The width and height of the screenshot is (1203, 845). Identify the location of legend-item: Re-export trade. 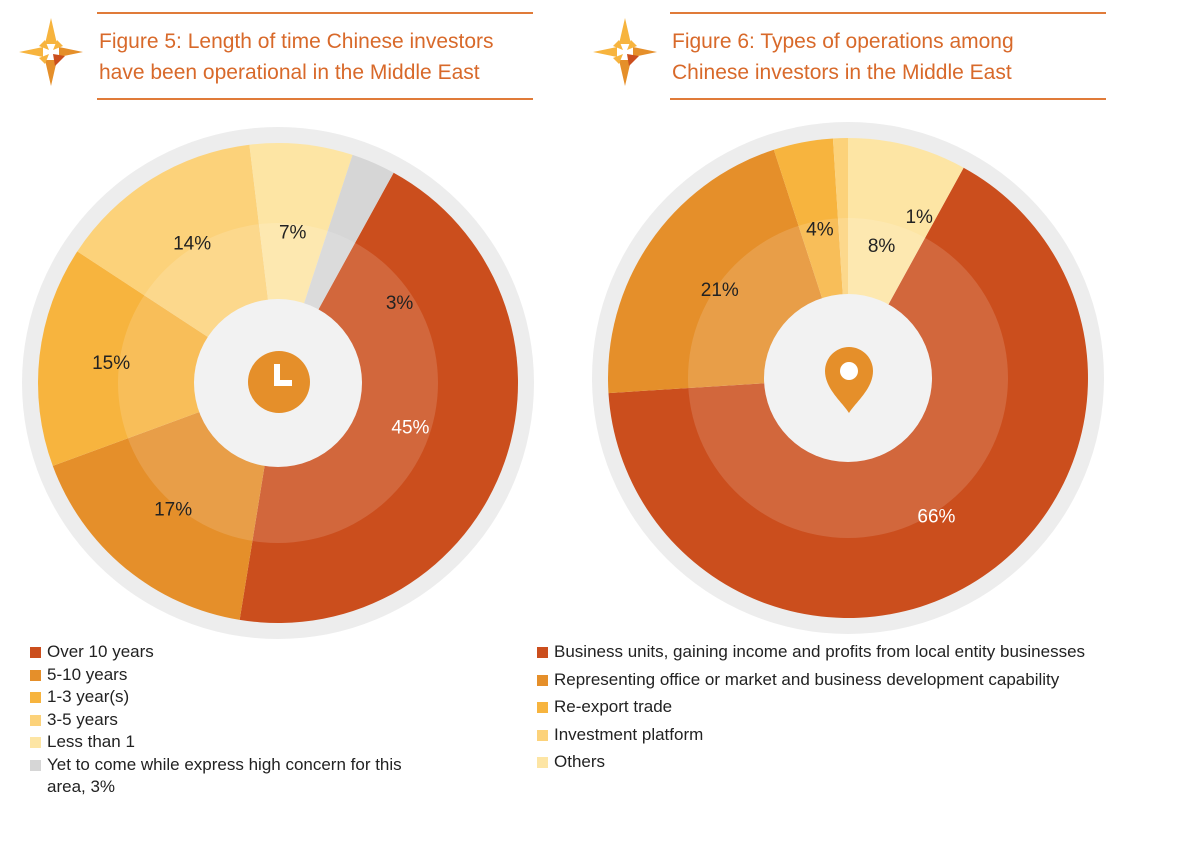
(867, 707).